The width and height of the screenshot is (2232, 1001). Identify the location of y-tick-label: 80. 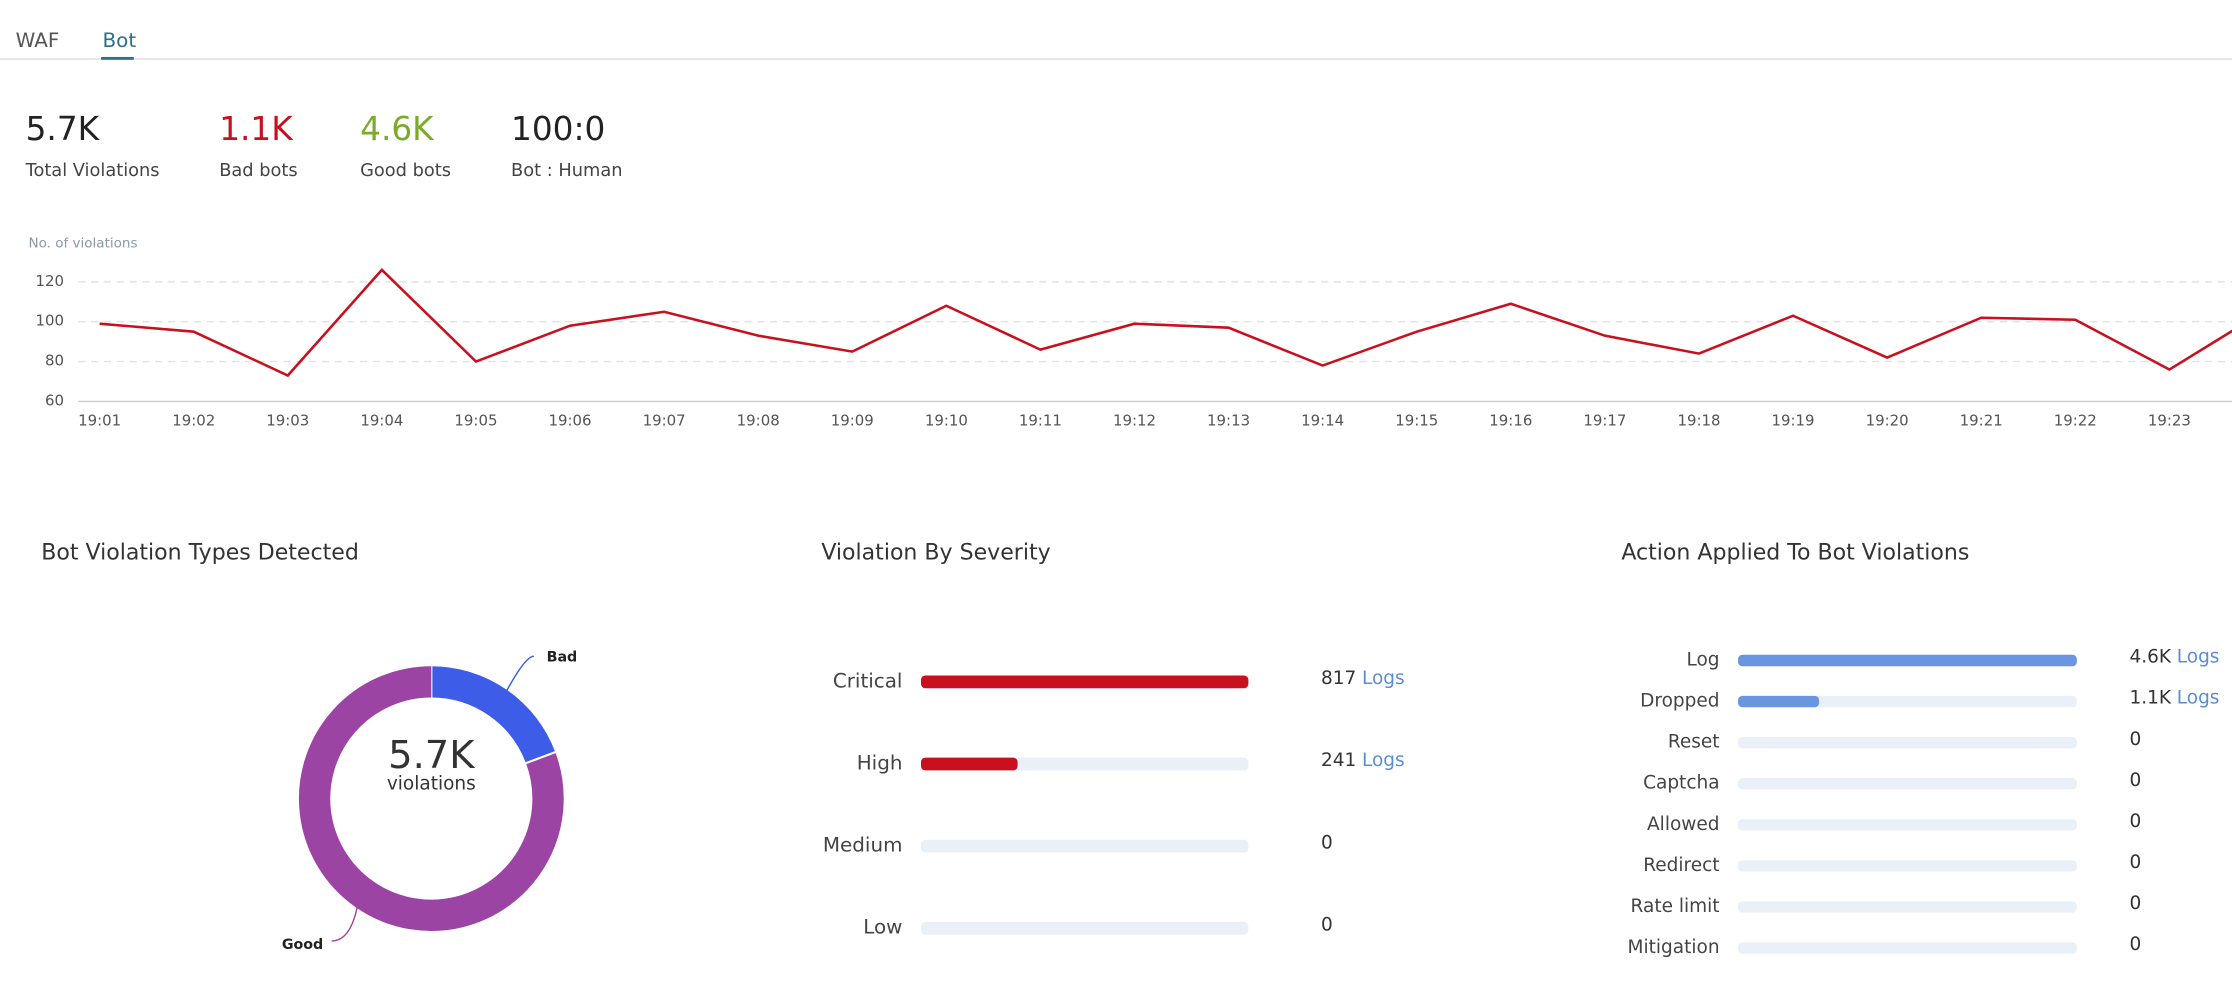
(54, 361).